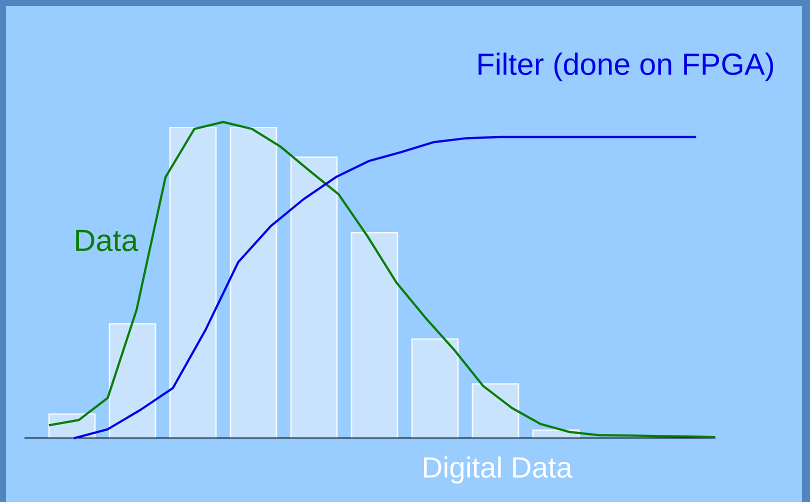  What do you see at coordinates (498, 470) in the screenshot?
I see `x-axis-title: Digital Data` at bounding box center [498, 470].